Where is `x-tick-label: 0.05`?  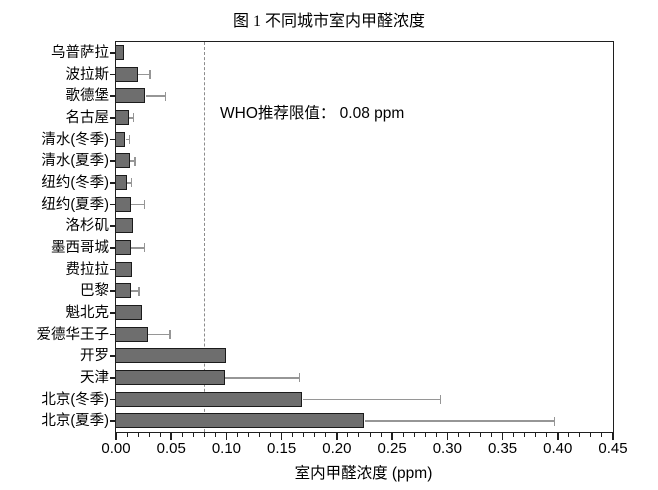
x-tick-label: 0.05 is located at coordinates (171, 448).